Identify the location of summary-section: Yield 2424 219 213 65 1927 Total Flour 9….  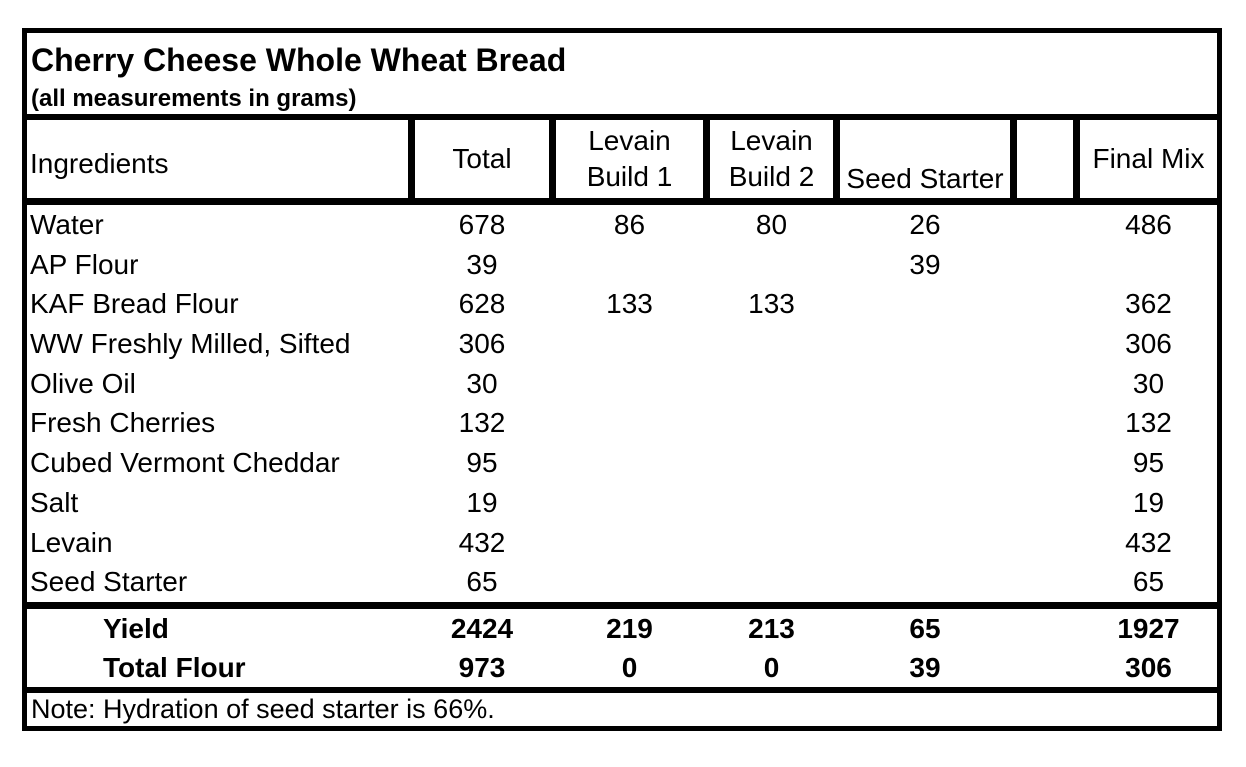
(622, 647).